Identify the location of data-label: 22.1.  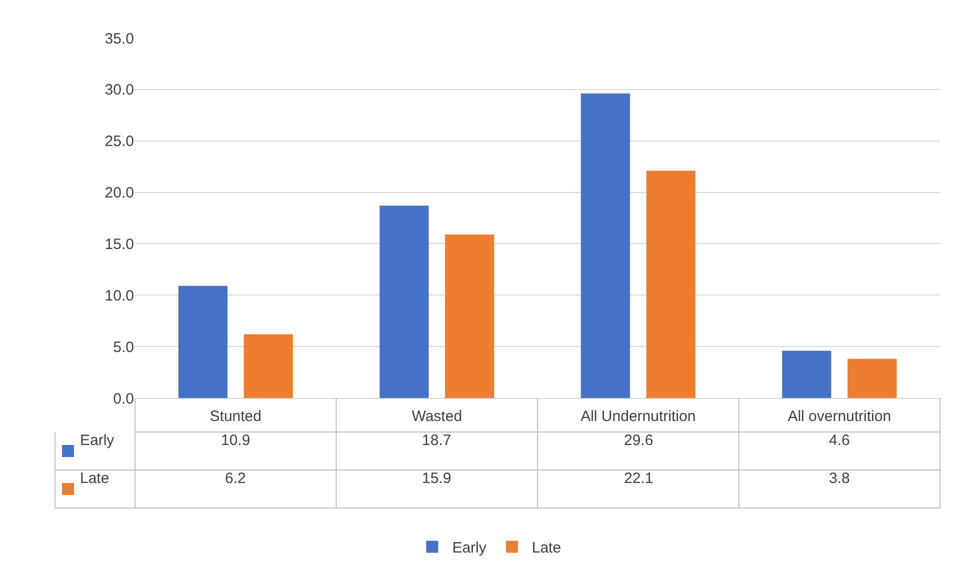
(639, 478).